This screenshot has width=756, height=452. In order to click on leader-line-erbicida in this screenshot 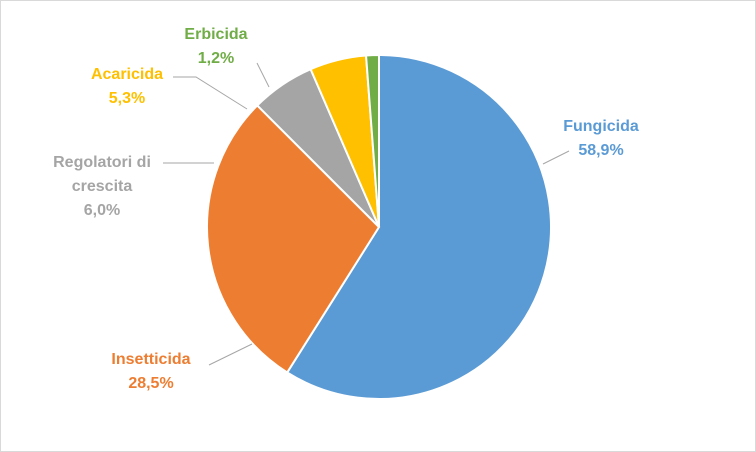, I will do `click(263, 75)`.